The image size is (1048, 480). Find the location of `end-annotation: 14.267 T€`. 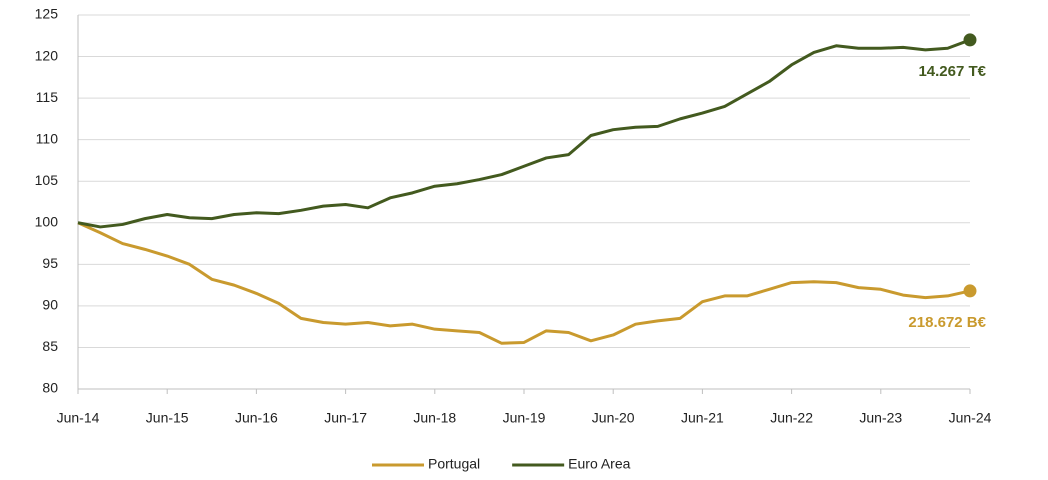

end-annotation: 14.267 T€ is located at coordinates (952, 71).